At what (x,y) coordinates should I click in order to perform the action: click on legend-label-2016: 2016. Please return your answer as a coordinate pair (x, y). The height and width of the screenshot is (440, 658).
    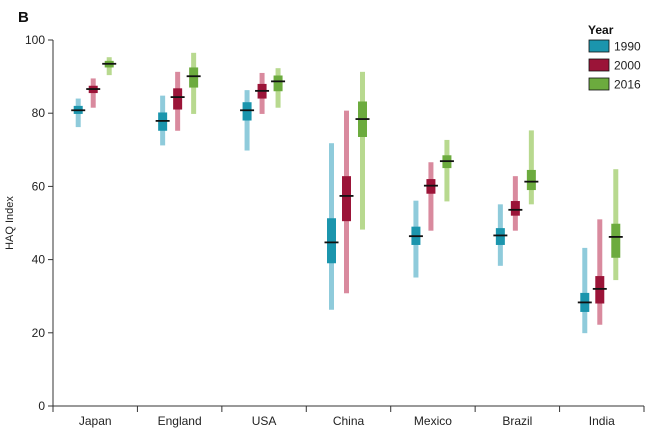
    Looking at the image, I should click on (627, 85).